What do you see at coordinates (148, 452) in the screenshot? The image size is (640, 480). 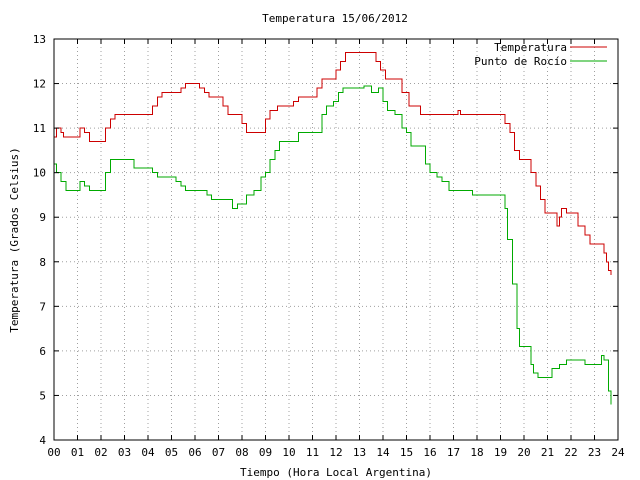 I see `x-tick-label: 04` at bounding box center [148, 452].